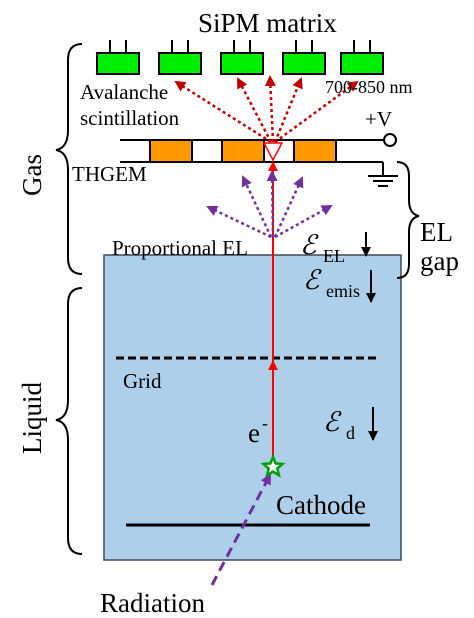  I want to click on el-label: EL, so click(436, 232).